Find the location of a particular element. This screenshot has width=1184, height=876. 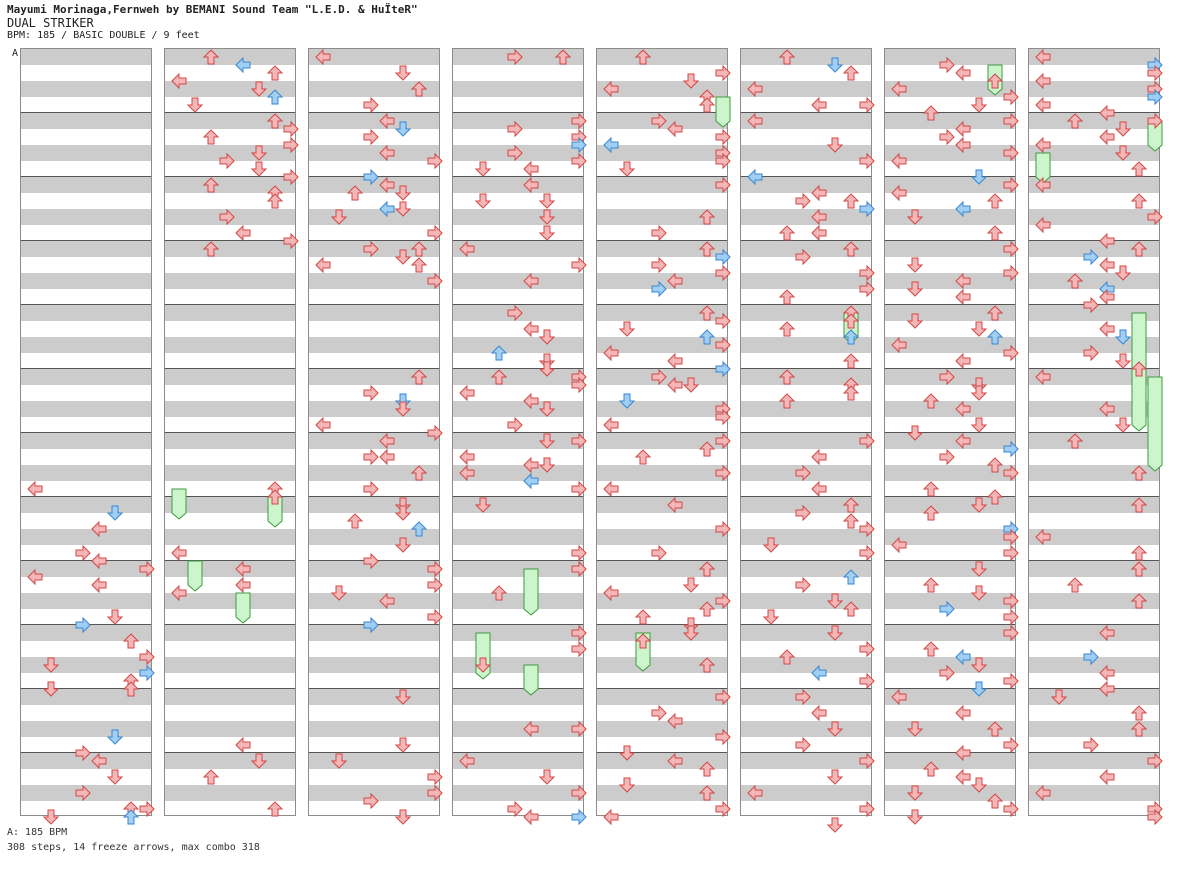

chart-column is located at coordinates (519, 437).